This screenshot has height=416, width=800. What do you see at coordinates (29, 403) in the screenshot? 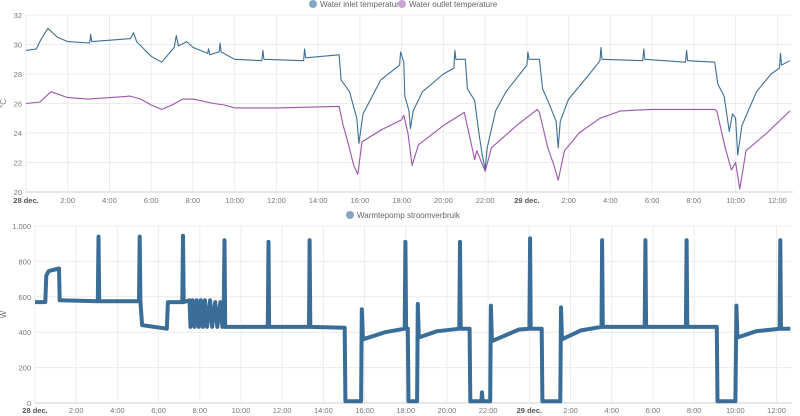
I see `y-tick-label: 0` at bounding box center [29, 403].